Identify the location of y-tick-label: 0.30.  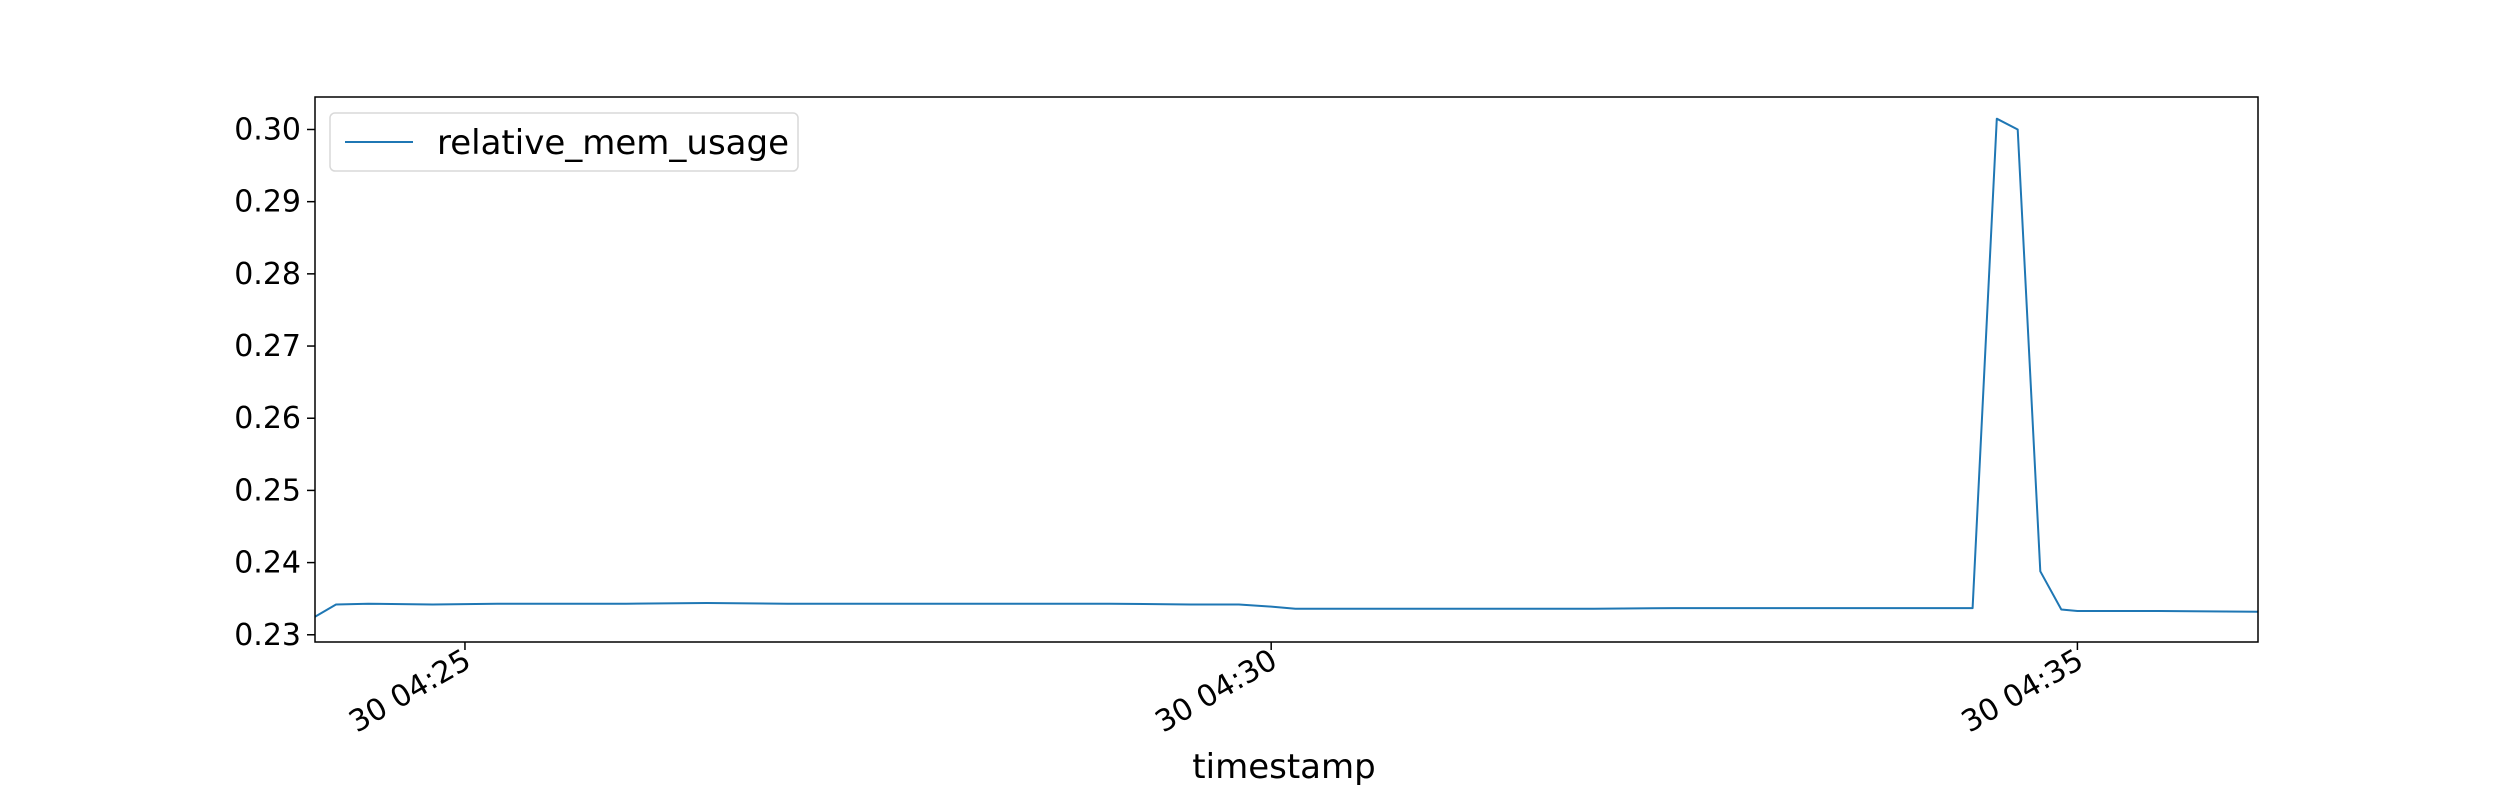
(267, 129).